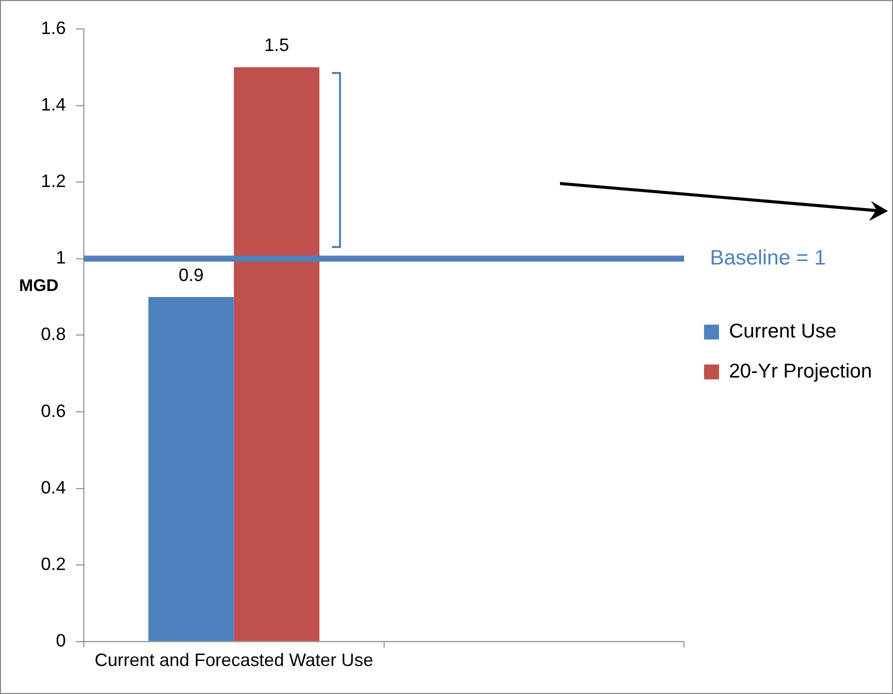 This screenshot has height=694, width=893. Describe the element at coordinates (53, 28) in the screenshot. I see `y-tick-label: 1.6` at that location.